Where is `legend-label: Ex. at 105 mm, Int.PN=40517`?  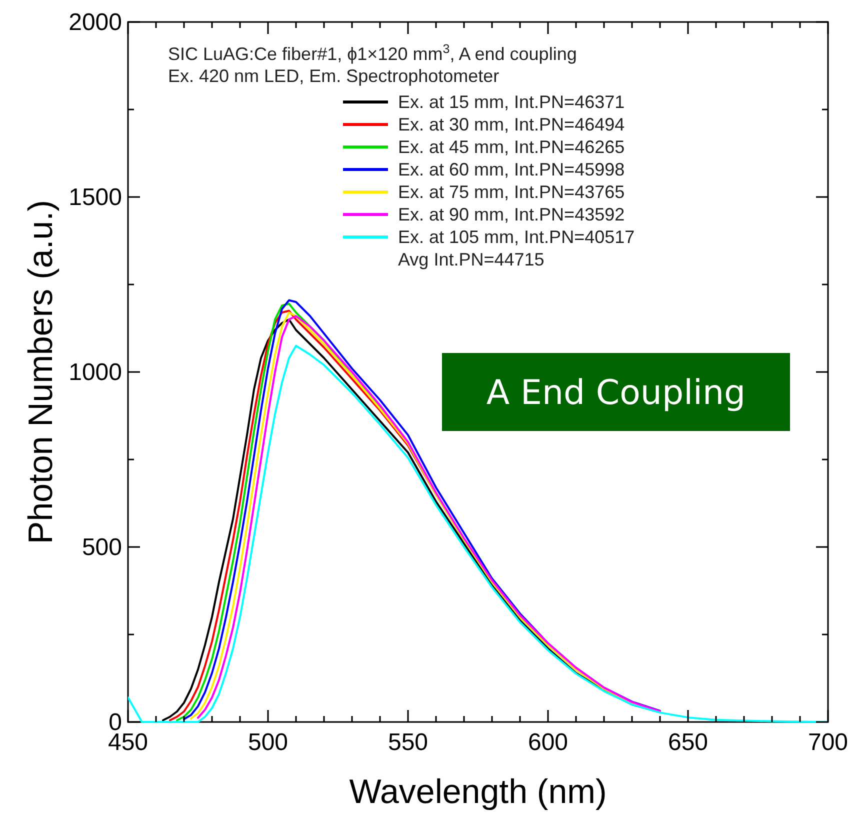 legend-label: Ex. at 105 mm, Int.PN=40517 is located at coordinates (516, 237).